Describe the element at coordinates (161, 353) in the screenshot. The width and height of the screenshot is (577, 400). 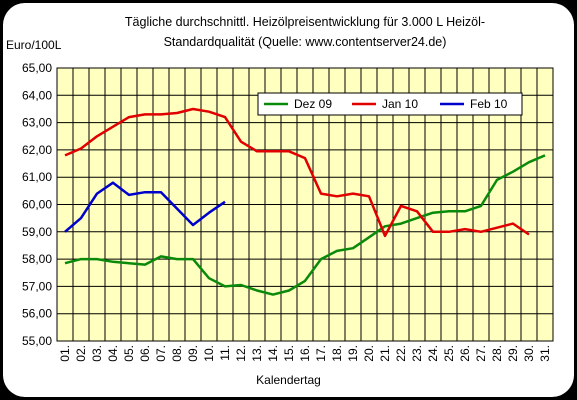
I see `x-tick-label: 07.` at that location.